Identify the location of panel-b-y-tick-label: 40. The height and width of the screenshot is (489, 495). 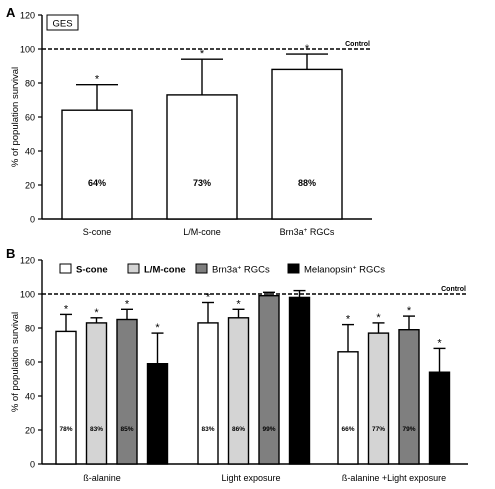
(30, 397).